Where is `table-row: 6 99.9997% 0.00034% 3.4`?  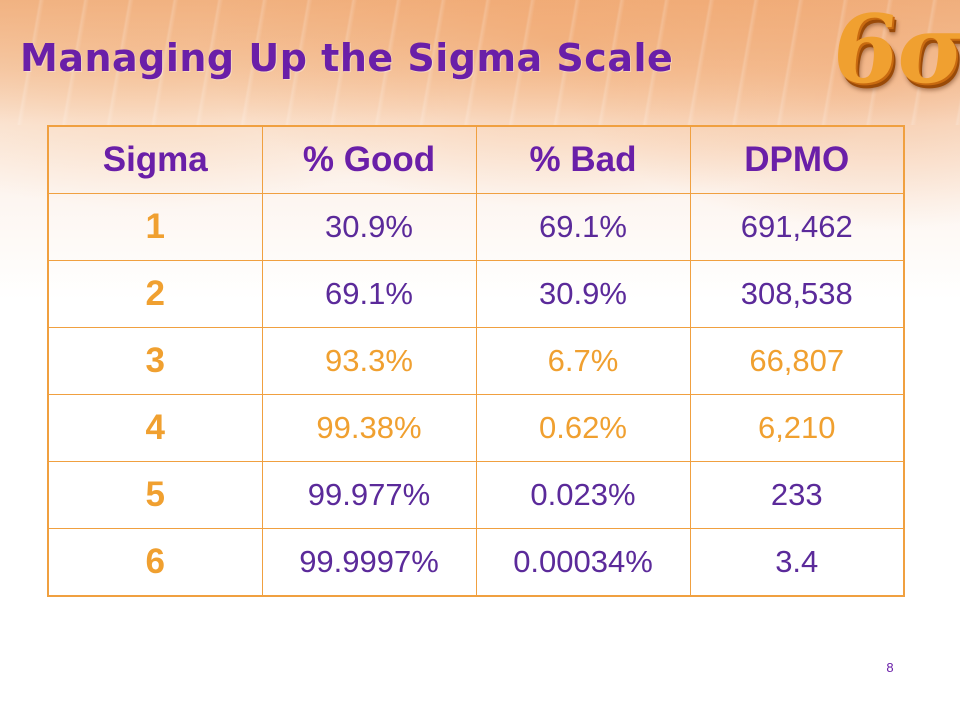 table-row: 6 99.9997% 0.00034% 3.4 is located at coordinates (476, 562).